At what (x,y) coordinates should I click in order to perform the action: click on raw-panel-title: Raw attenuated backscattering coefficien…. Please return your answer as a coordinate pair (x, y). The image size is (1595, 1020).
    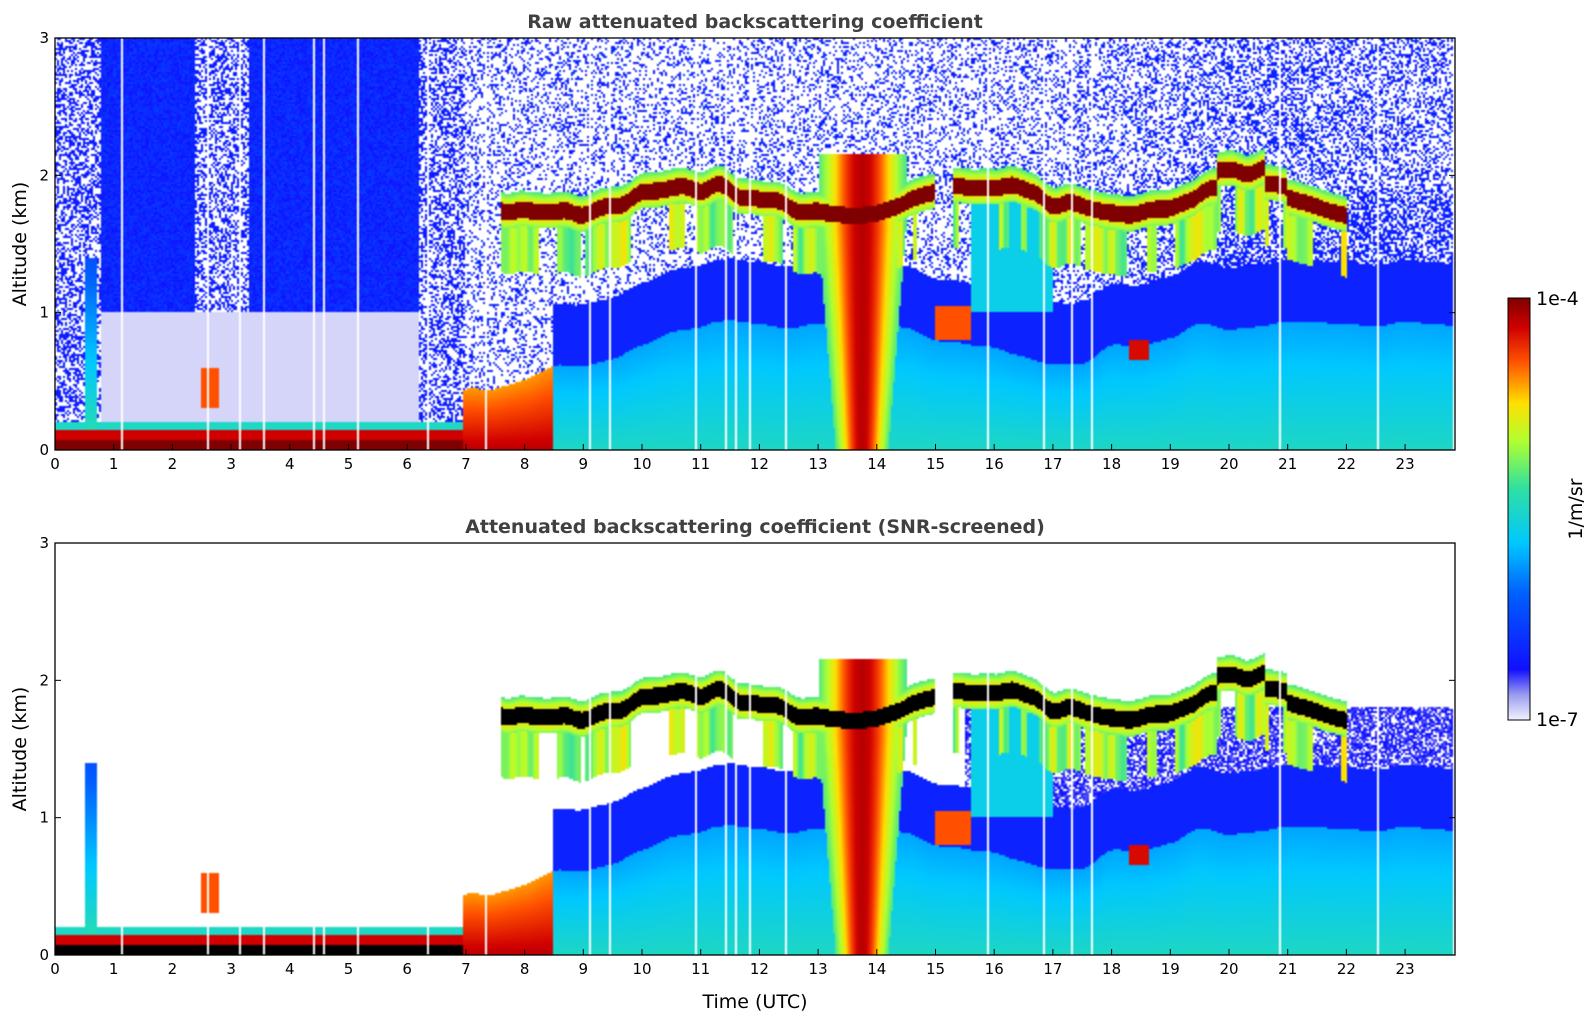
    Looking at the image, I should click on (755, 22).